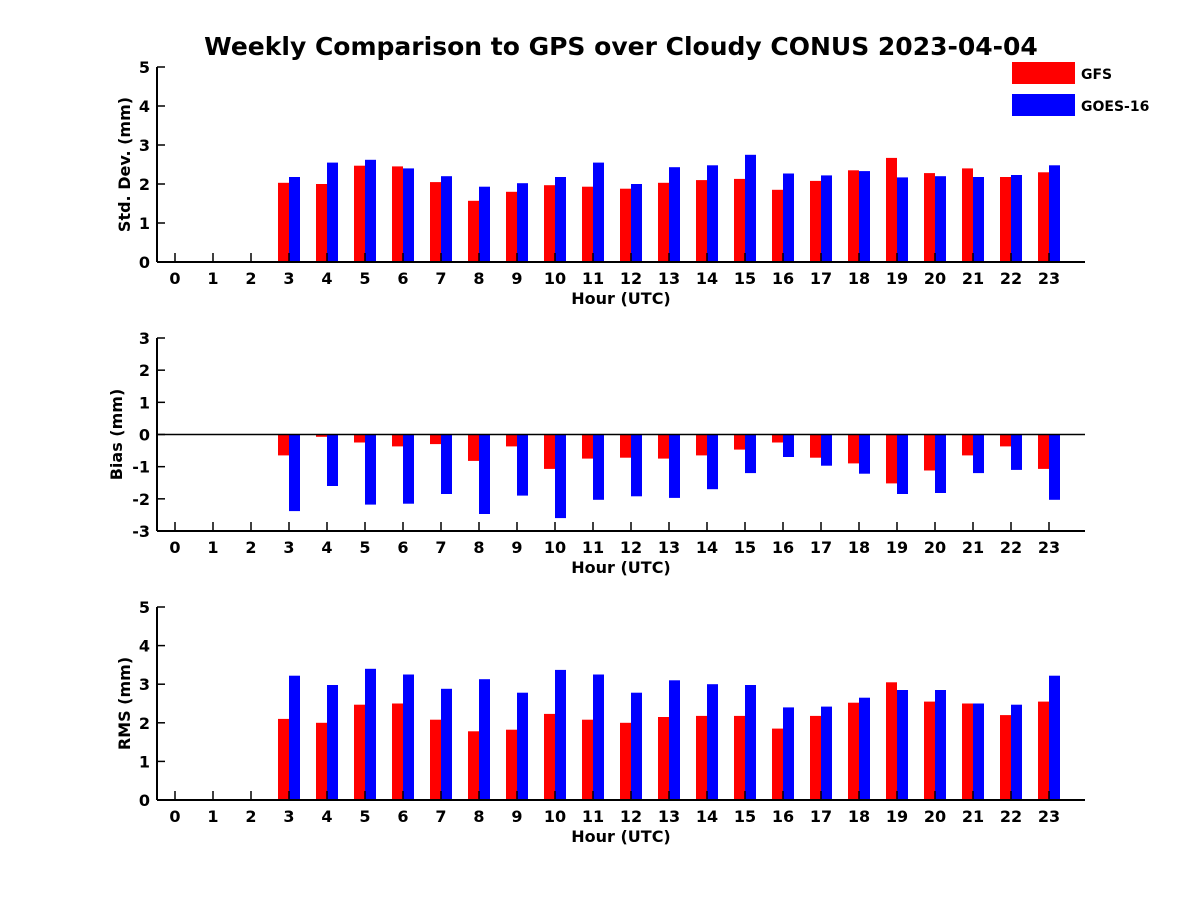  Describe the element at coordinates (440, 278) in the screenshot. I see `x-tick-label: 7` at that location.